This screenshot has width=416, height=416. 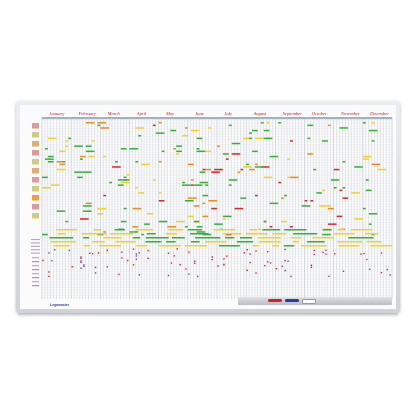 I want to click on blue-marker, so click(x=292, y=300).